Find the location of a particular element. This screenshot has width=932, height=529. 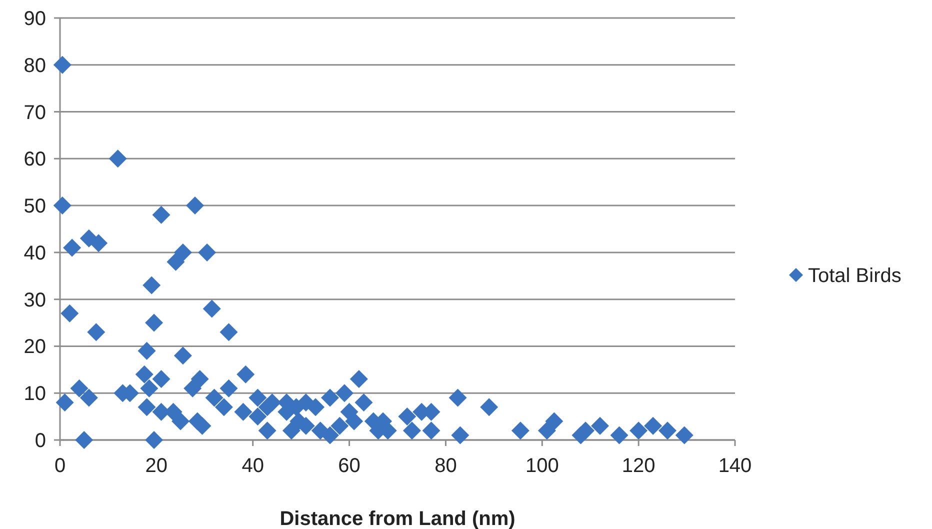

x-tick-label: 60 is located at coordinates (349, 466).